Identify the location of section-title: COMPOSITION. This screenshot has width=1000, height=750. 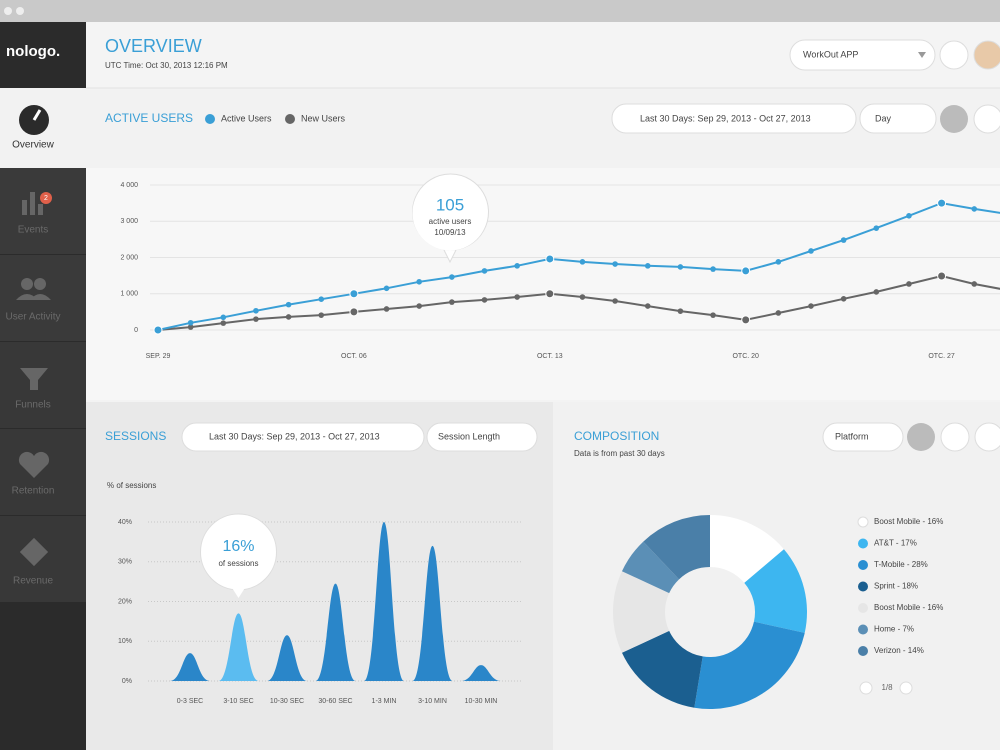
(616, 436).